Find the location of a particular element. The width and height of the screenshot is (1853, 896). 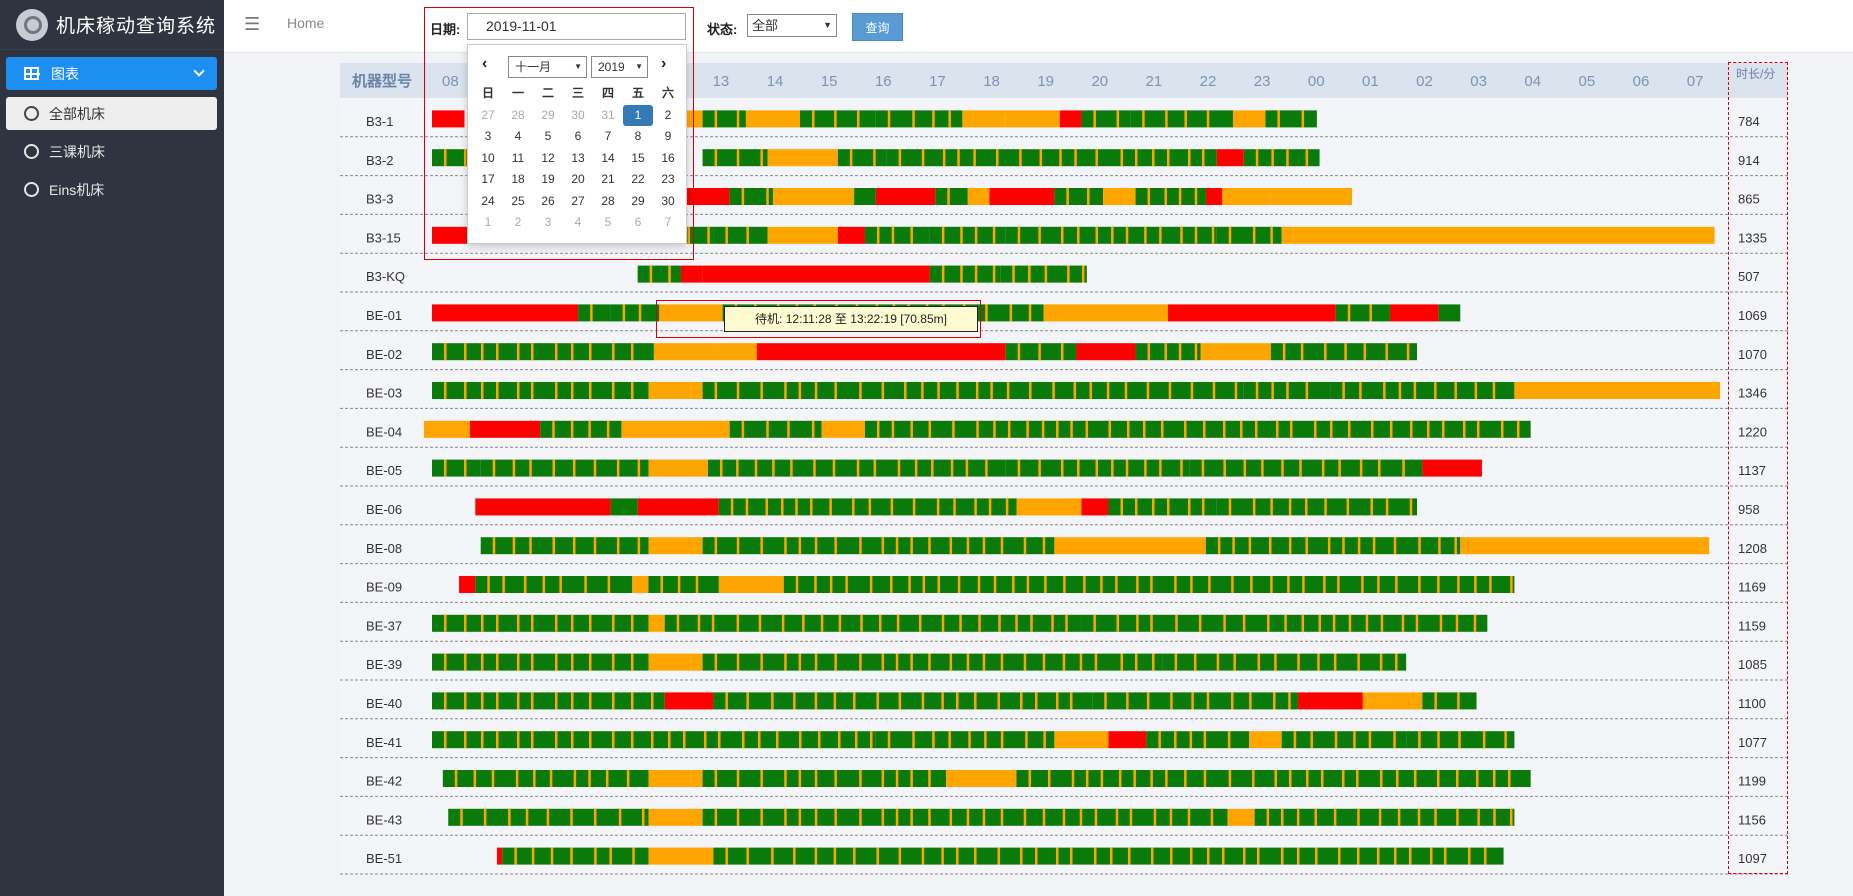

day-cell-selected: 1 is located at coordinates (638, 115).